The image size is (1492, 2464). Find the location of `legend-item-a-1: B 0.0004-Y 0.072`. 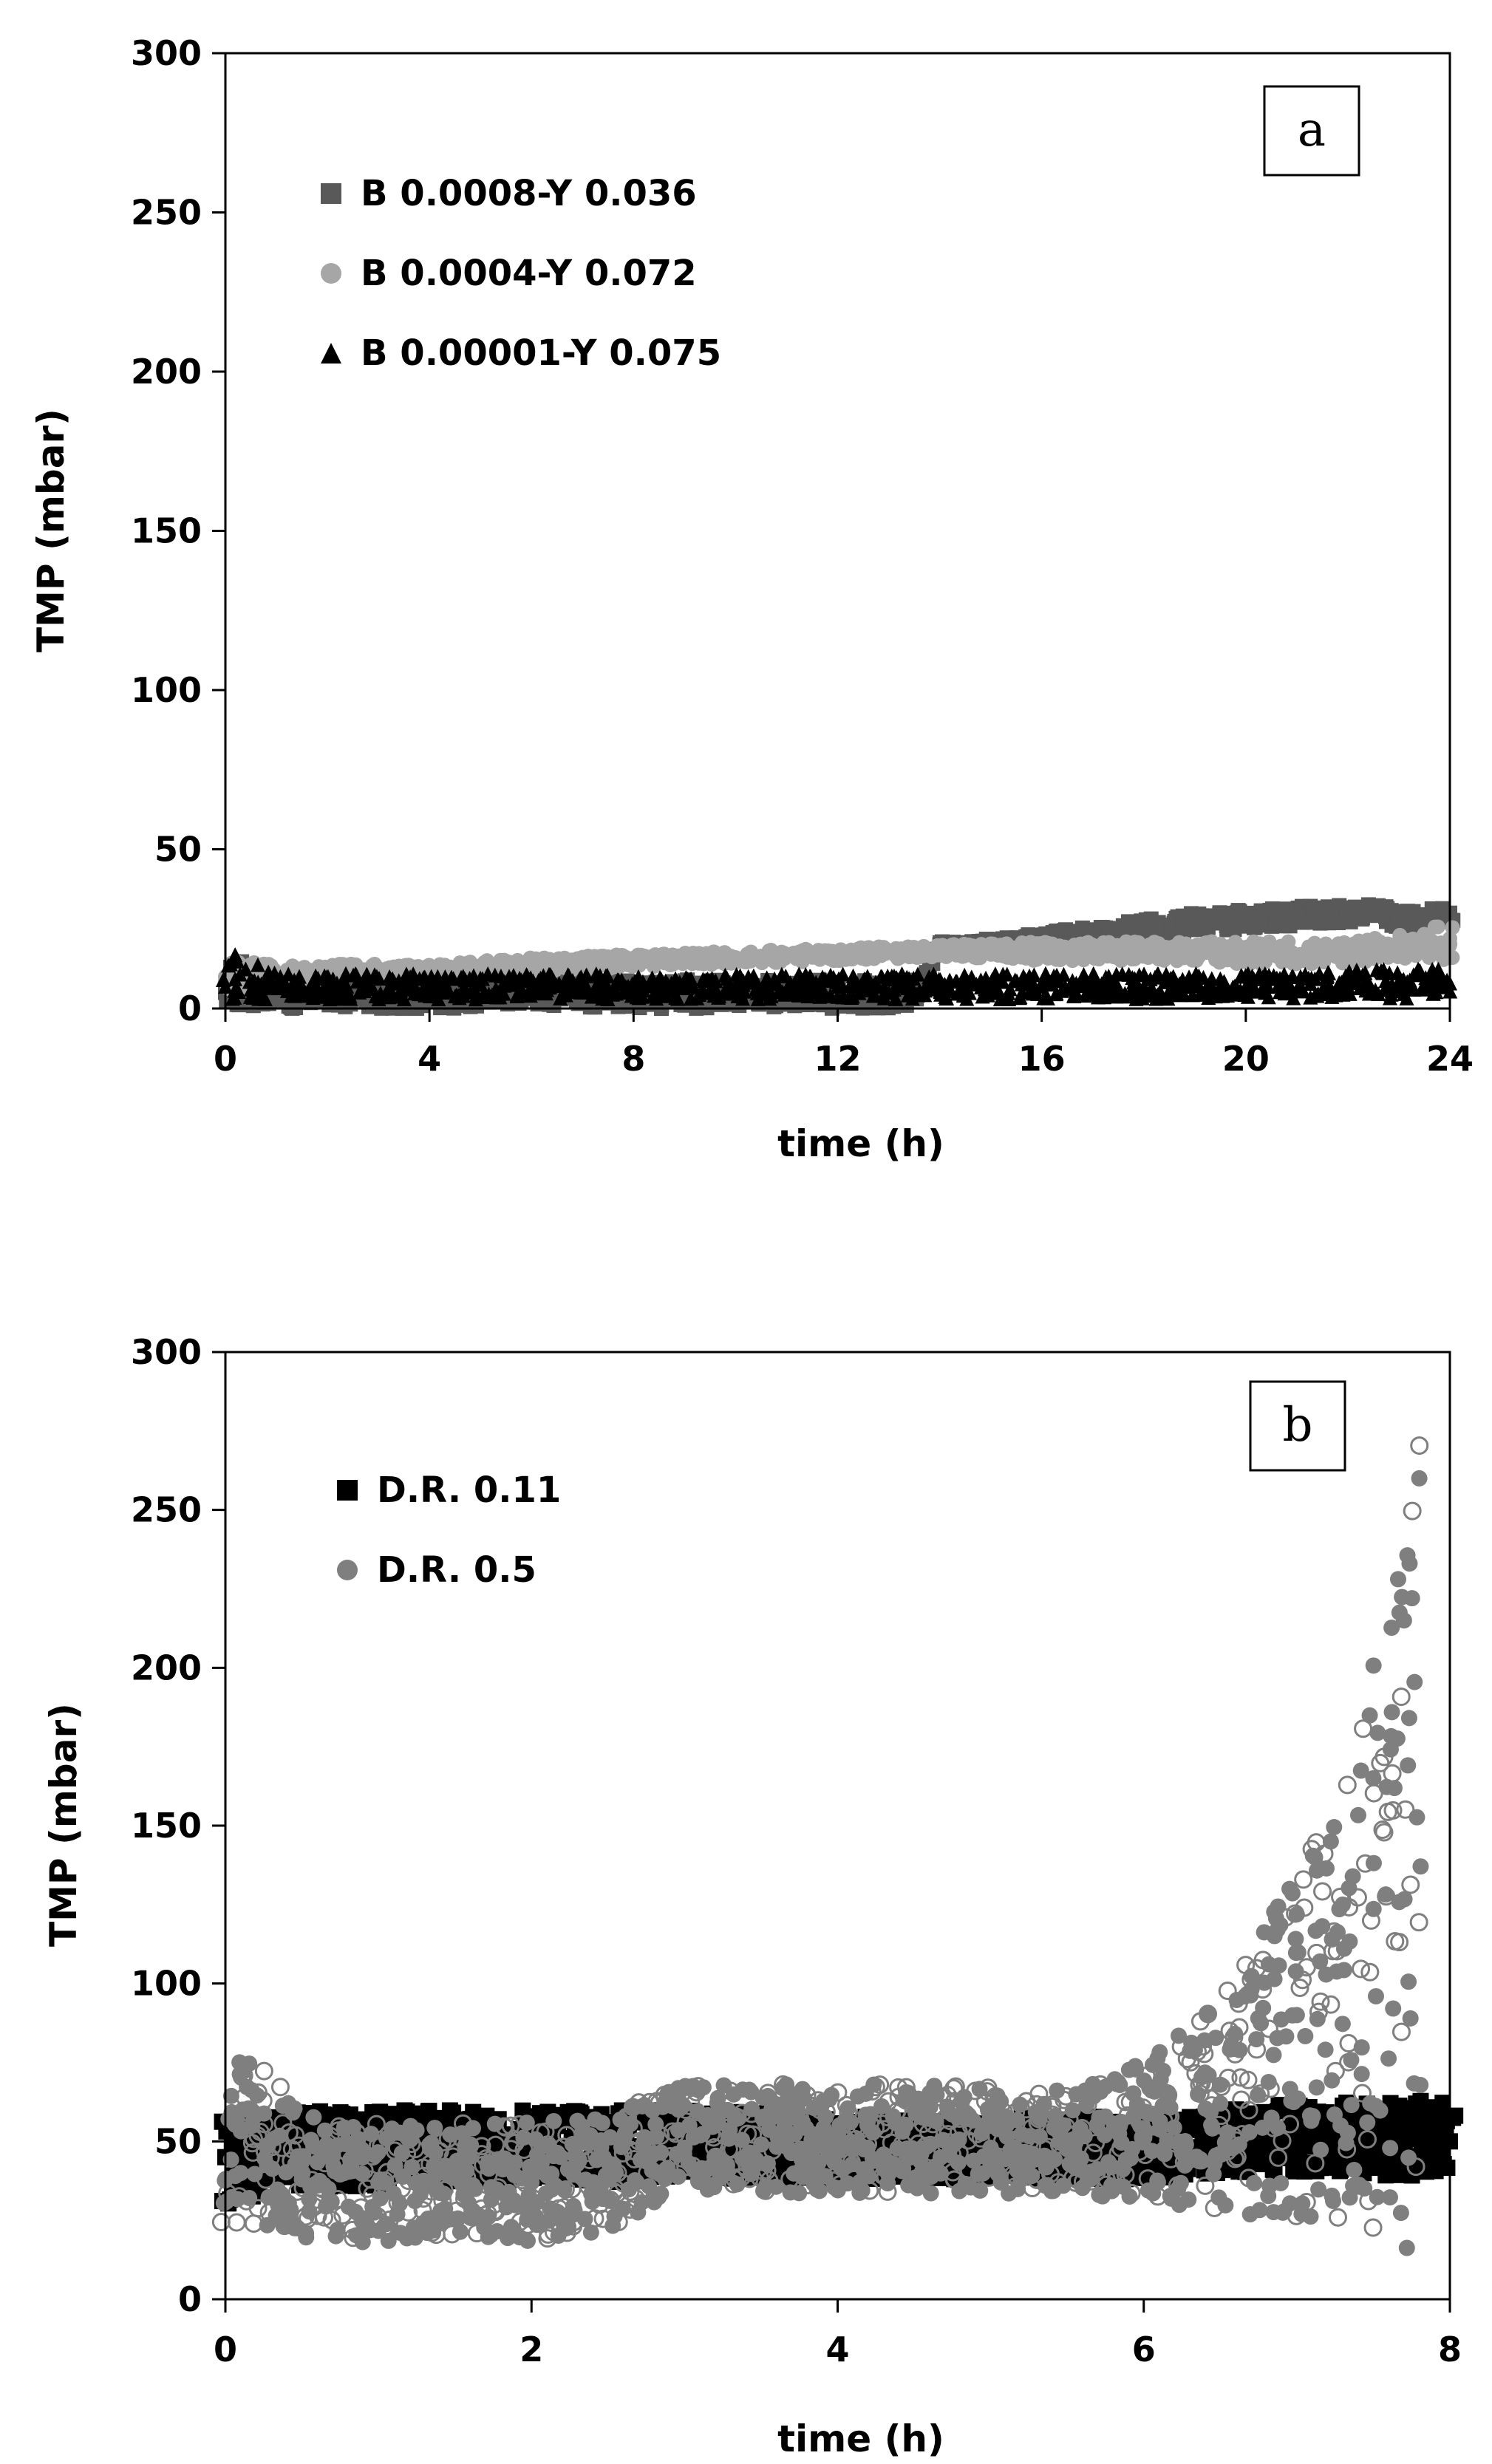

legend-item-a-1: B 0.0004-Y 0.072 is located at coordinates (509, 273).